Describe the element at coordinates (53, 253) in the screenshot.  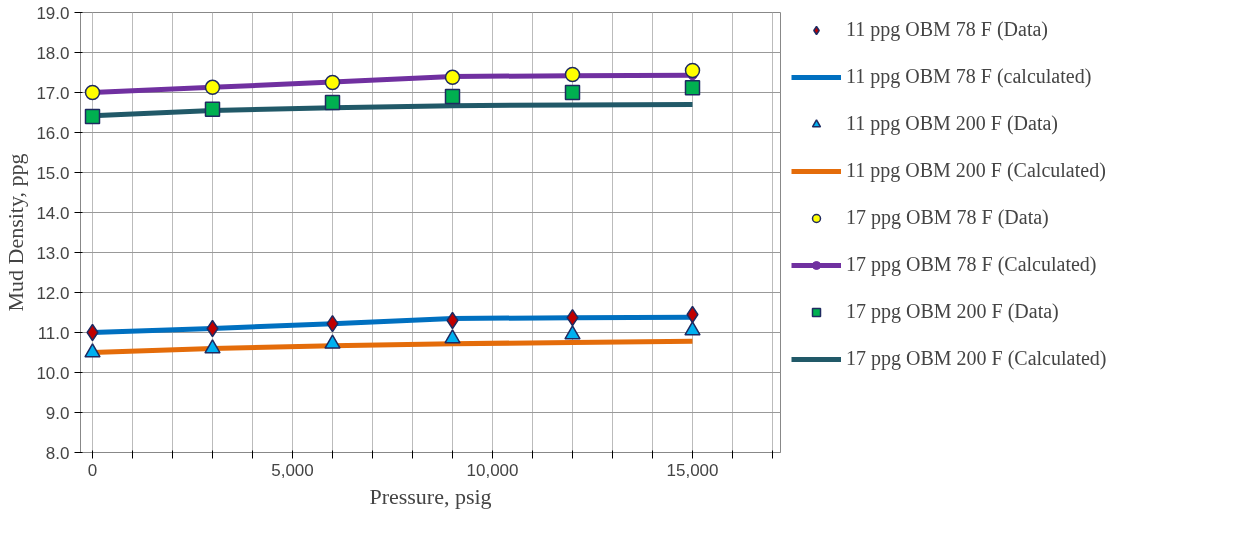
I see `y-tick-label: 13.0` at that location.